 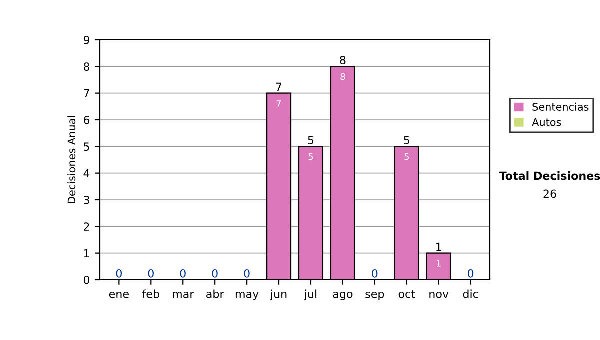 What do you see at coordinates (343, 76) in the screenshot?
I see `data-label: 8` at bounding box center [343, 76].